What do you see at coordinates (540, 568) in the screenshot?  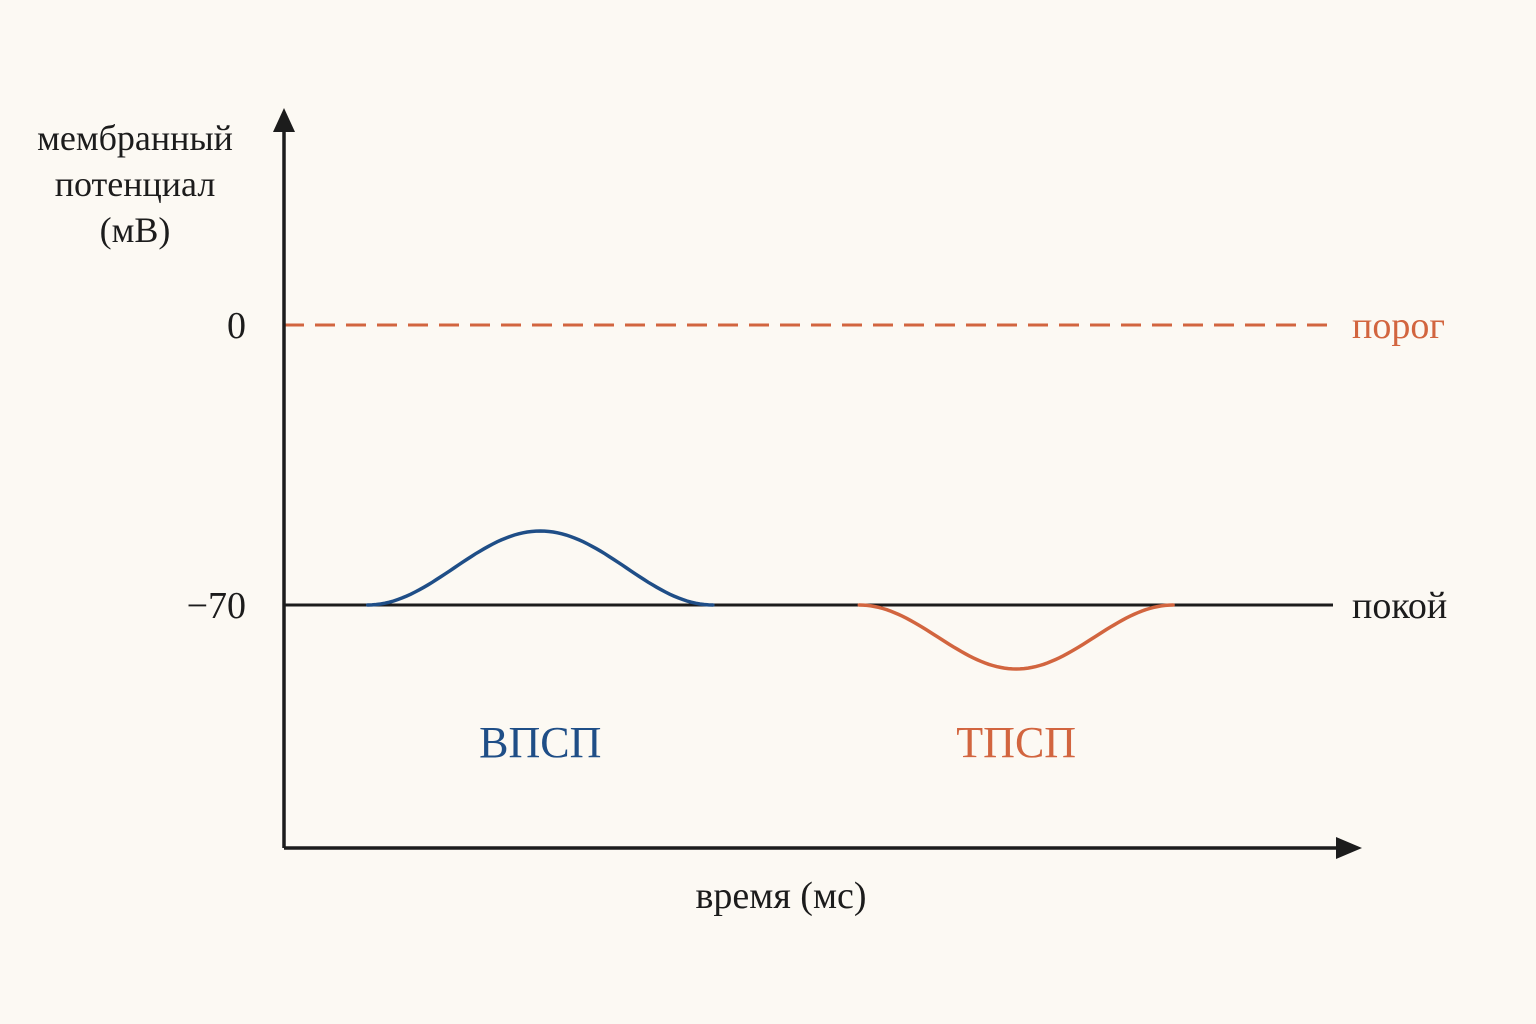 I see `epsp-curve` at bounding box center [540, 568].